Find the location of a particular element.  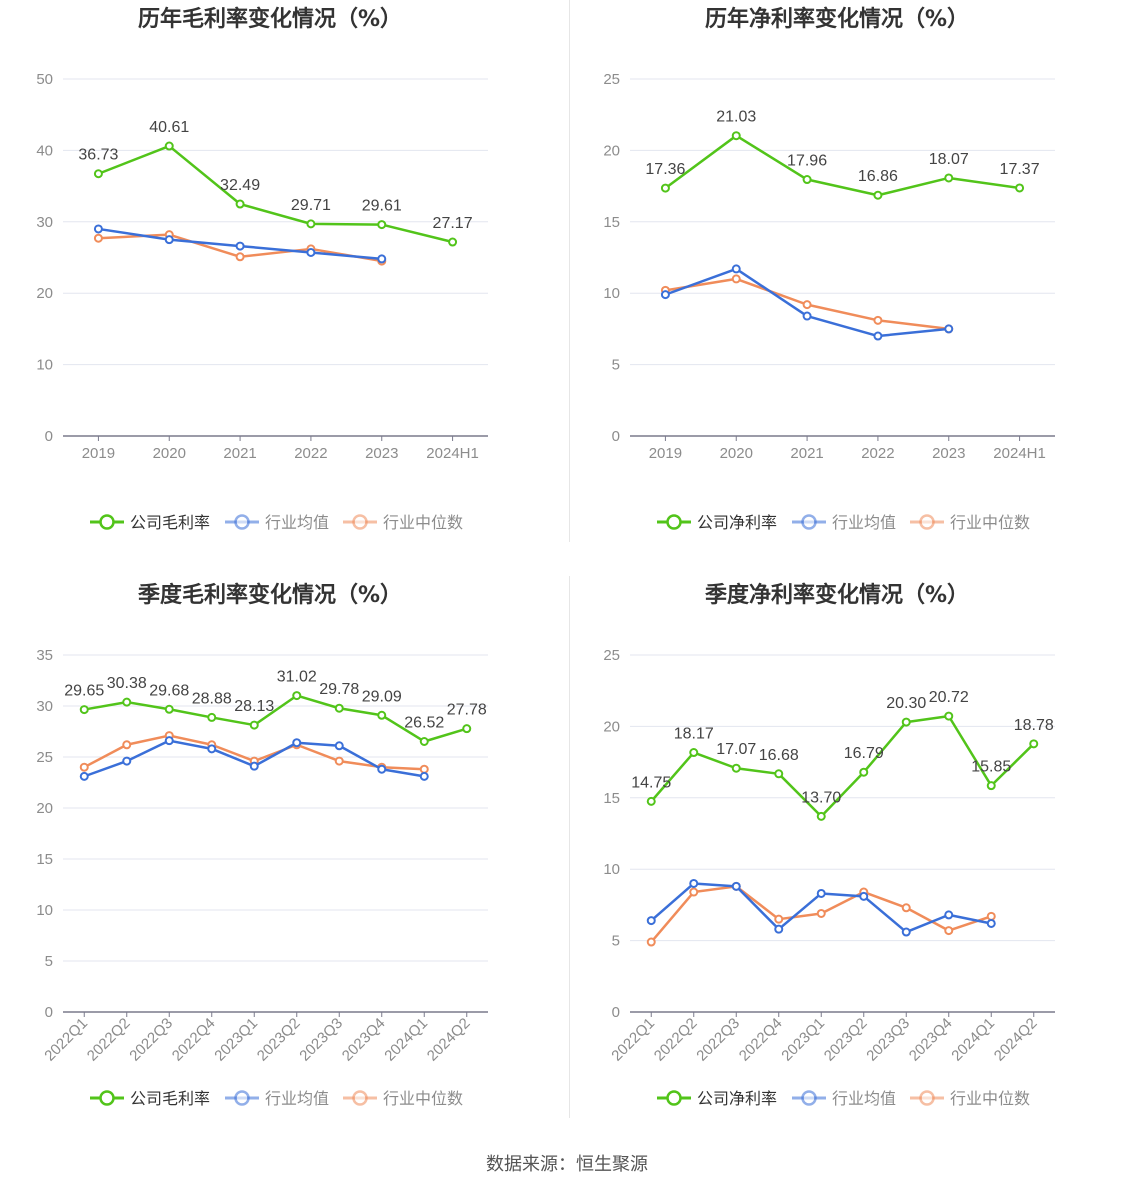

data-label: 29.71 is located at coordinates (311, 205).